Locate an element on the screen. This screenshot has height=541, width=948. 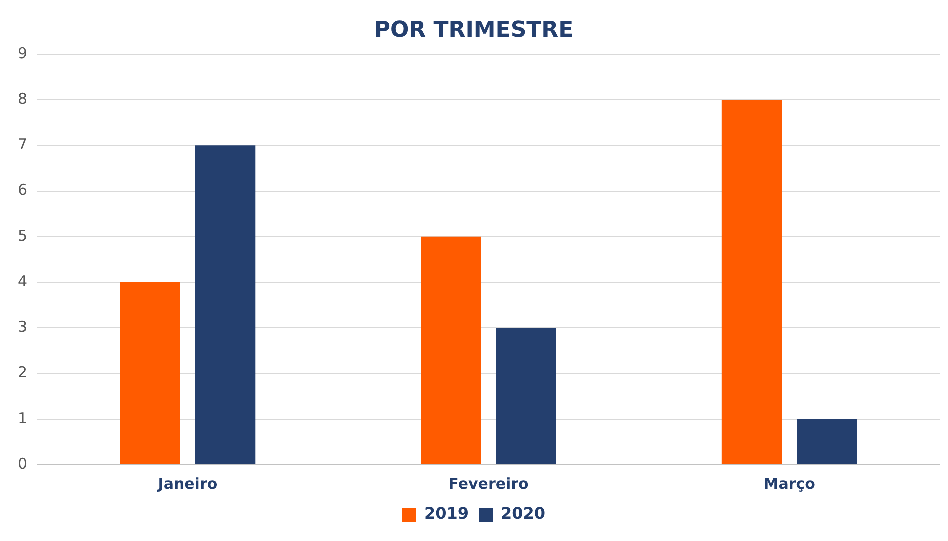
legend-label: 2019 is located at coordinates (446, 514).